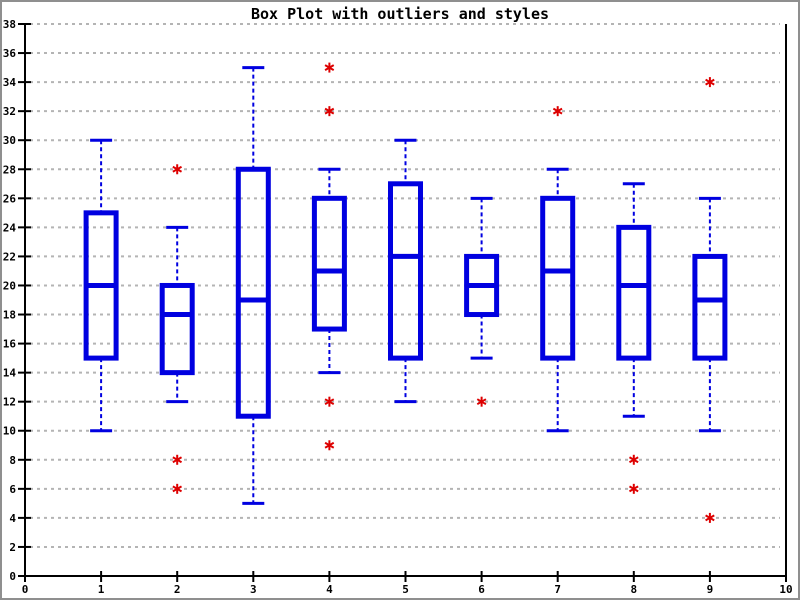 The image size is (800, 600). Describe the element at coordinates (101, 589) in the screenshot. I see `x-tick-label-1: 1` at that location.